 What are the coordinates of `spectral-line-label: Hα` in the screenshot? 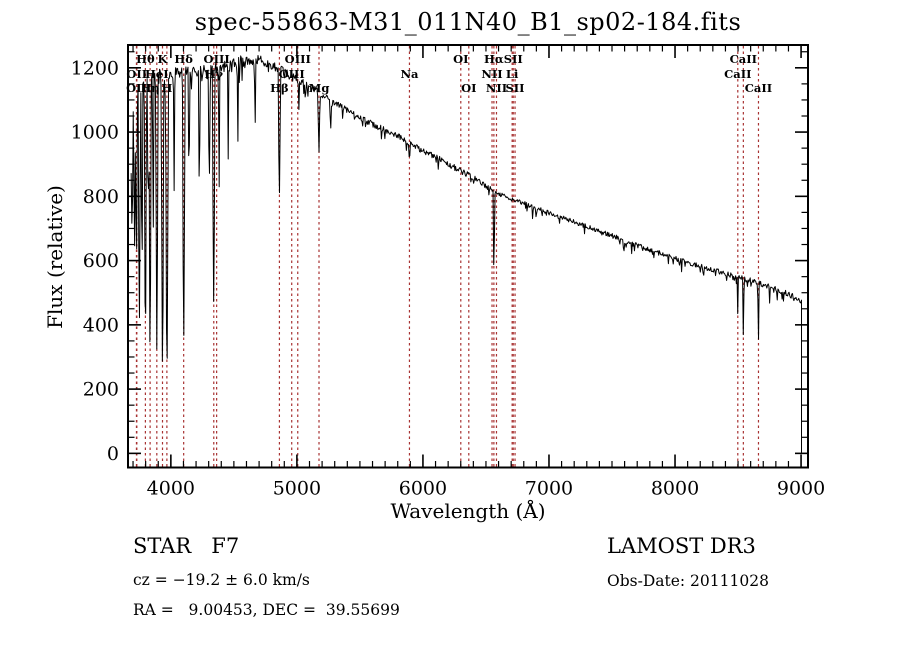 It's located at (494, 59).